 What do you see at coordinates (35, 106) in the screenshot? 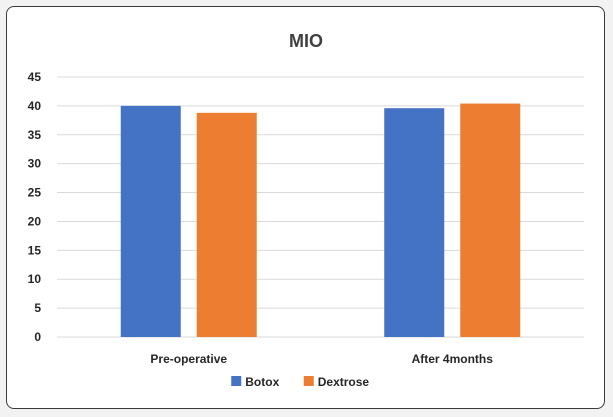
I see `y-tick-label: 40` at bounding box center [35, 106].